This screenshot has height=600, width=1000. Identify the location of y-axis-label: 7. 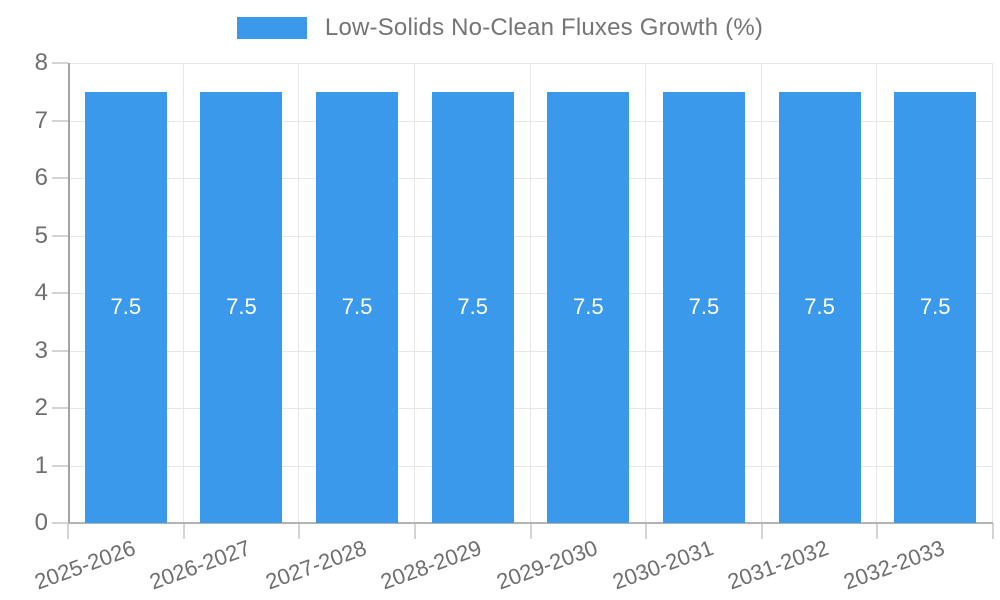
(41, 120).